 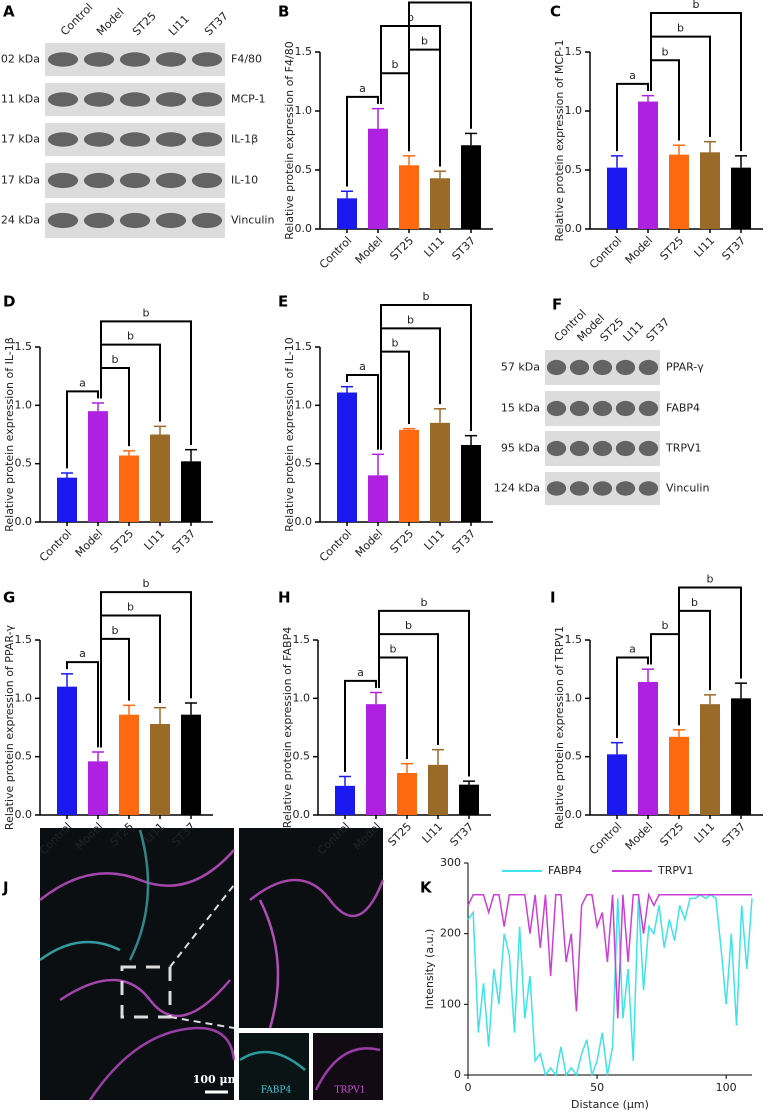 I want to click on protein-label: Vinculin, so click(x=252, y=220).